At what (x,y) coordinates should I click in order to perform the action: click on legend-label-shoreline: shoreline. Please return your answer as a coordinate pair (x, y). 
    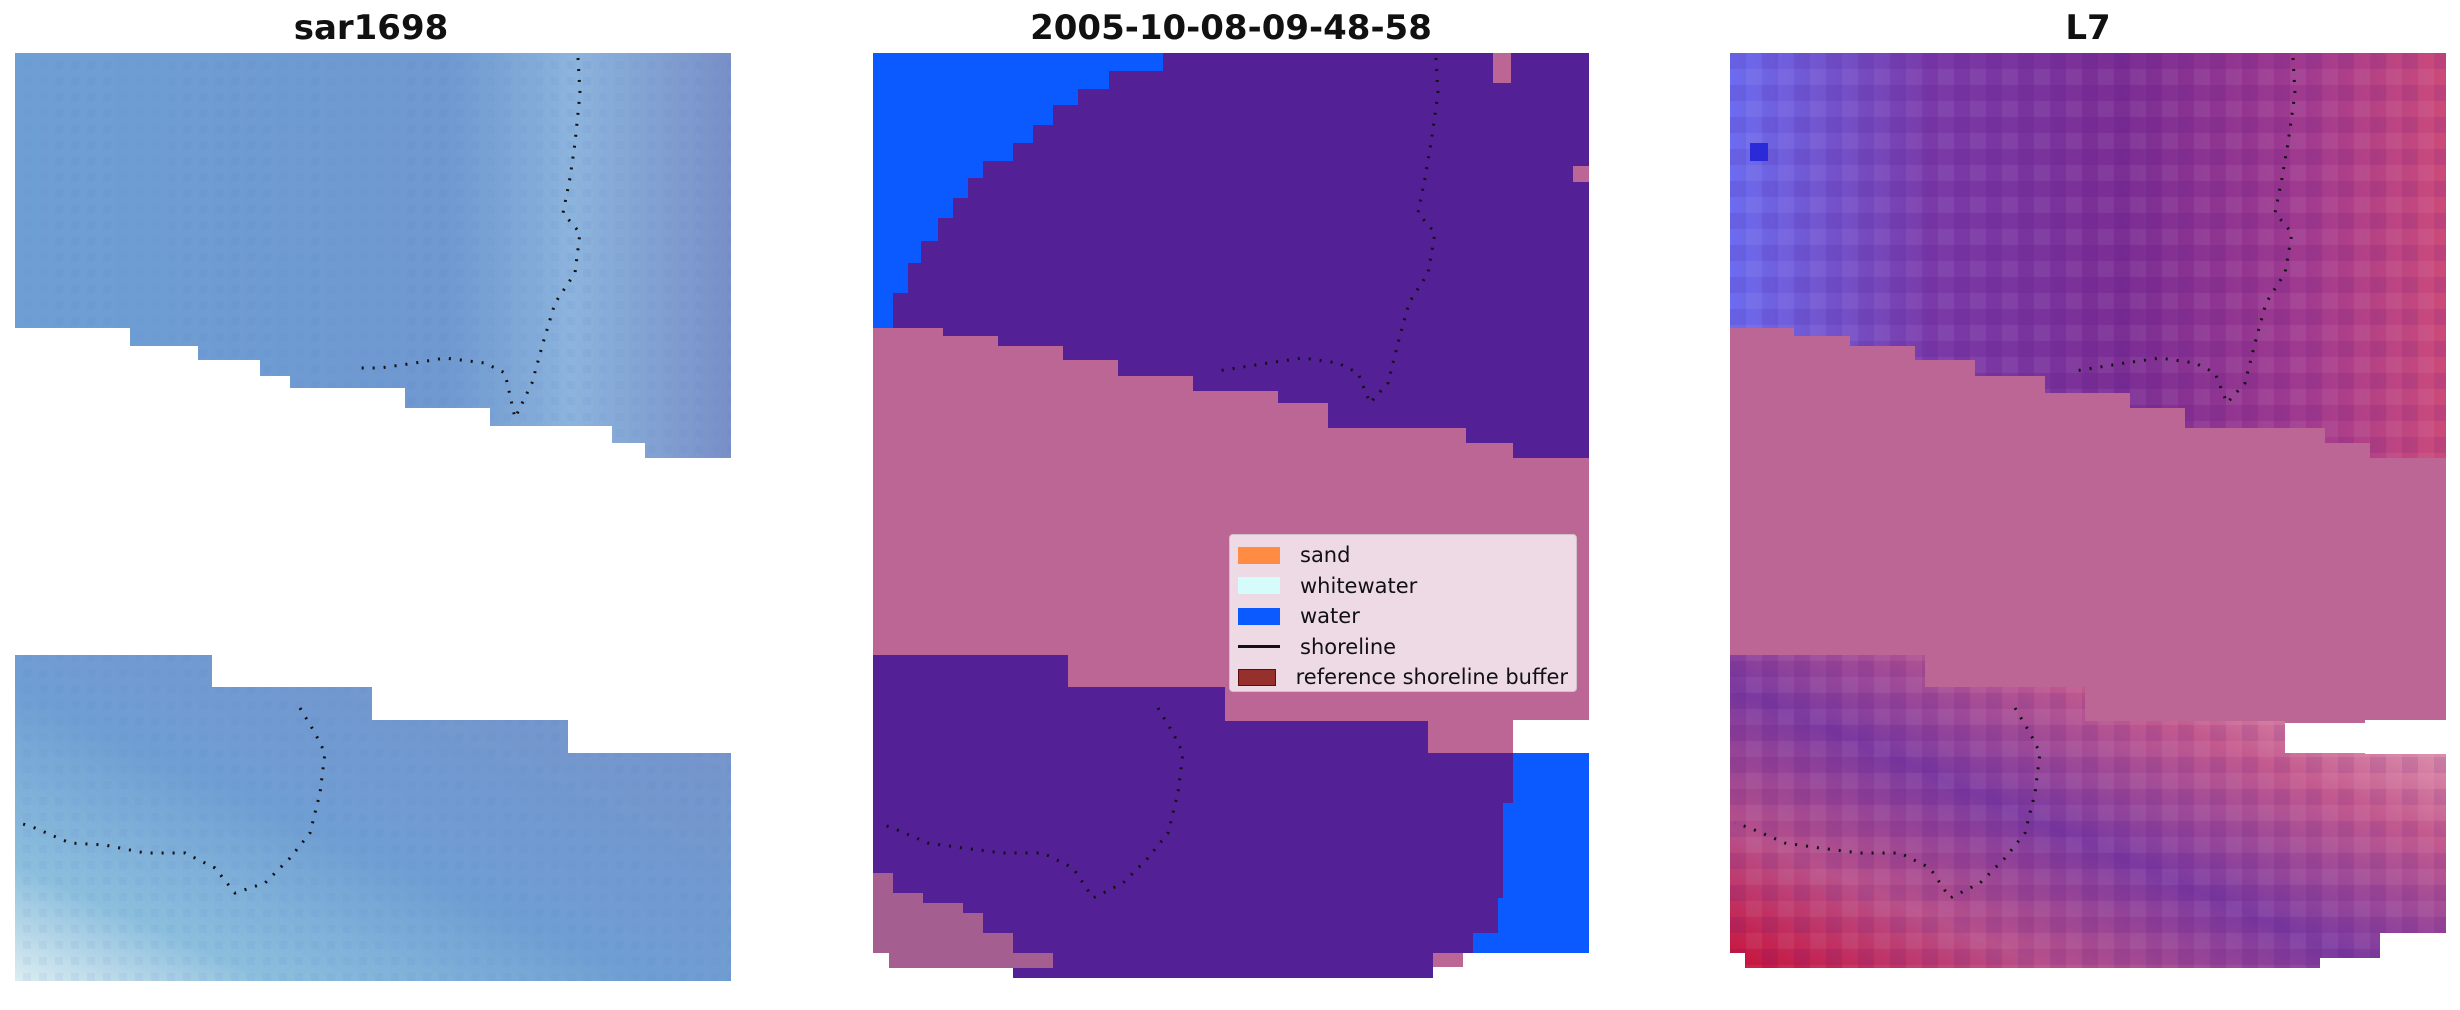
    Looking at the image, I should click on (1348, 646).